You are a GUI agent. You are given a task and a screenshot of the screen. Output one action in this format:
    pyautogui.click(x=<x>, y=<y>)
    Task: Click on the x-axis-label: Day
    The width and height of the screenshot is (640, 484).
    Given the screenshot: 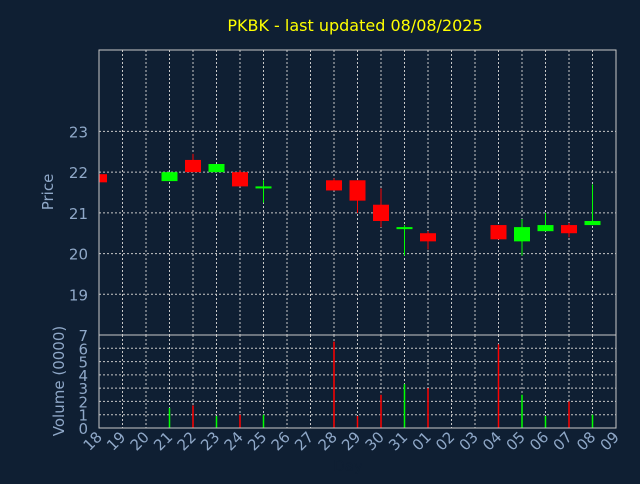 What is the action you would take?
    pyautogui.click(x=348, y=466)
    